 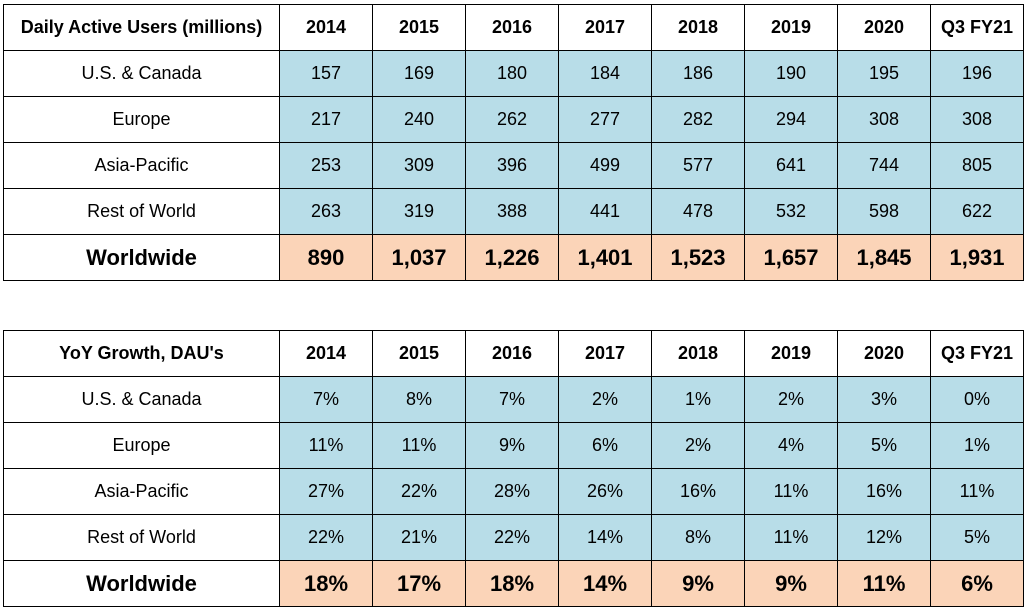 I want to click on value-cell: 157, so click(x=326, y=73).